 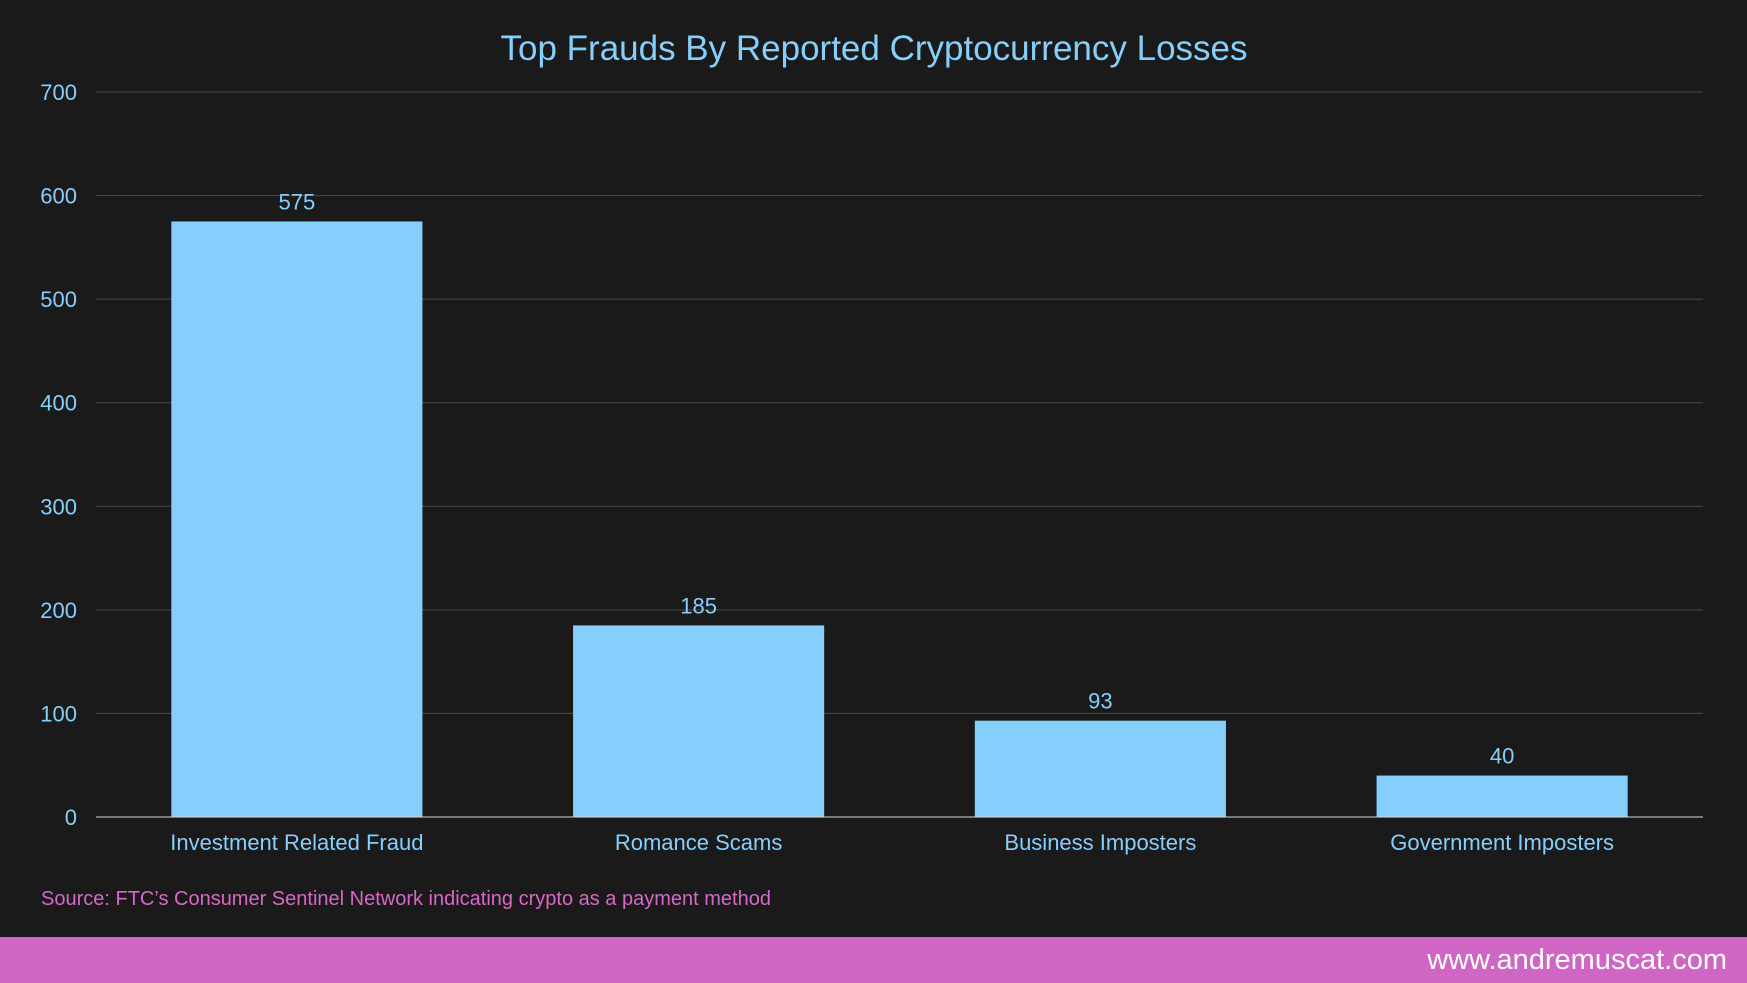 I want to click on x-category-label: Business Imposters, so click(x=1100, y=842).